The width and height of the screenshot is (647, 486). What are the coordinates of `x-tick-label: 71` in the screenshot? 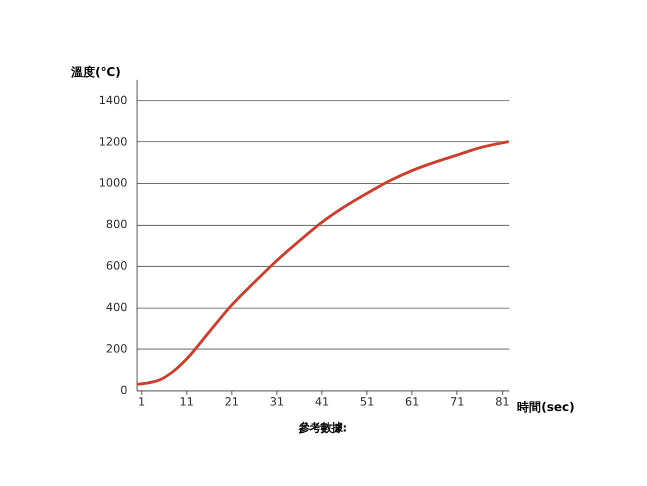 It's located at (457, 401).